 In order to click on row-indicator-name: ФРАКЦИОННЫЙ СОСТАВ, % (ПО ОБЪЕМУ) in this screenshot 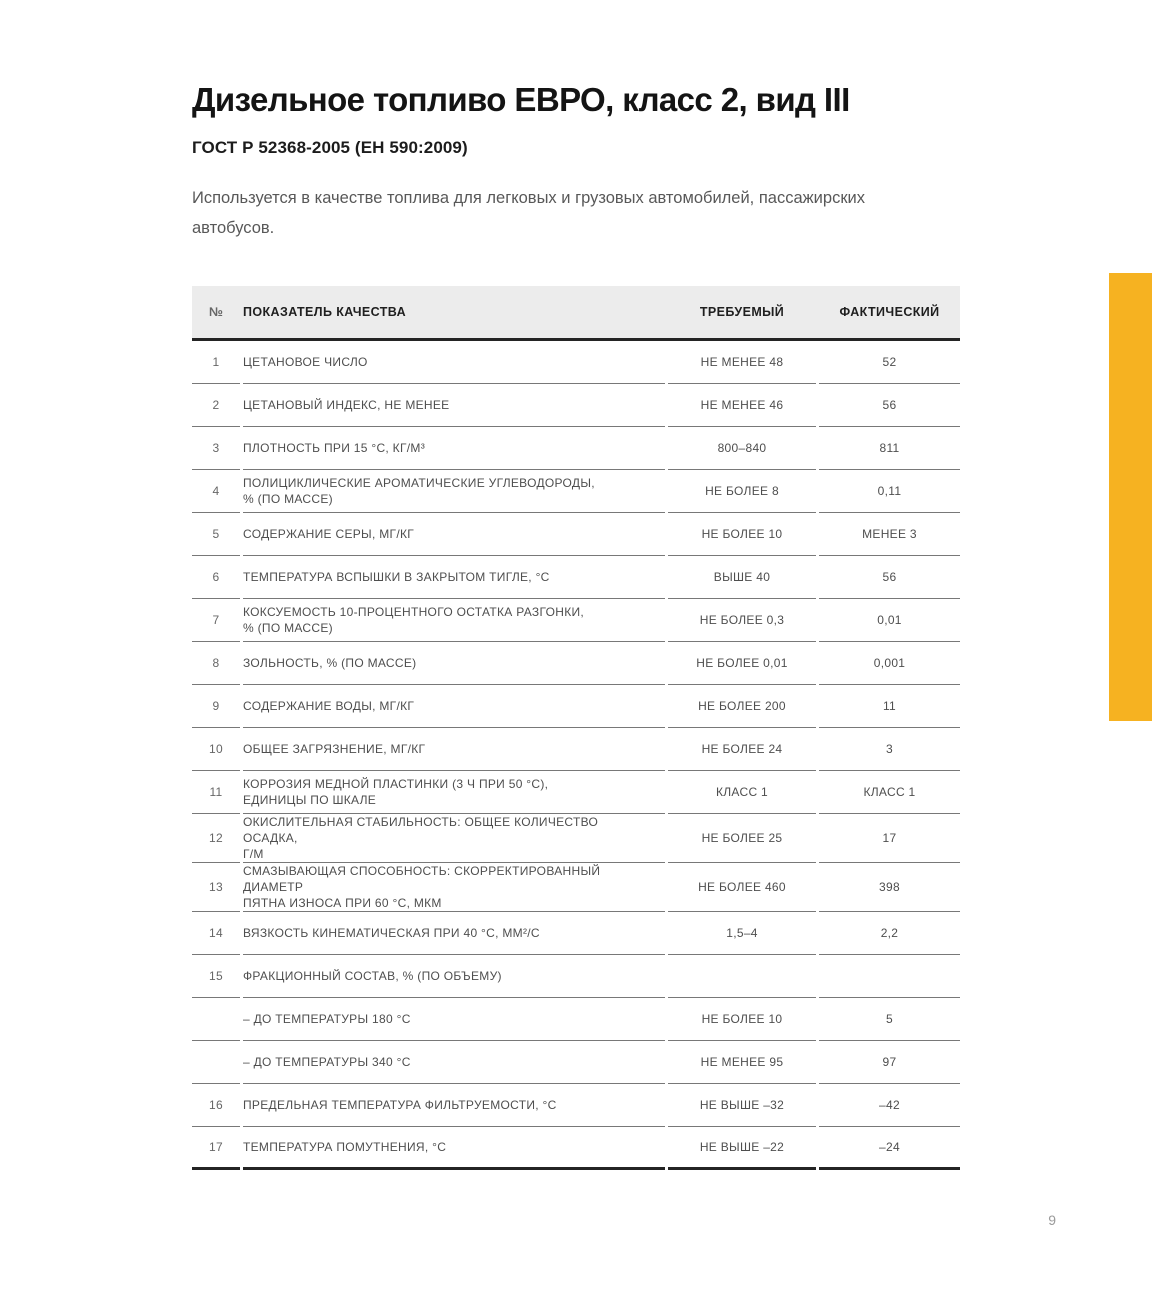, I will do `click(454, 977)`.